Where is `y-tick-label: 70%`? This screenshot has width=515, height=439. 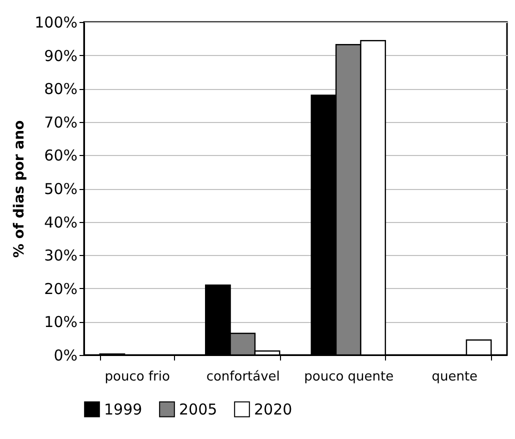 y-tick-label: 70% is located at coordinates (61, 122).